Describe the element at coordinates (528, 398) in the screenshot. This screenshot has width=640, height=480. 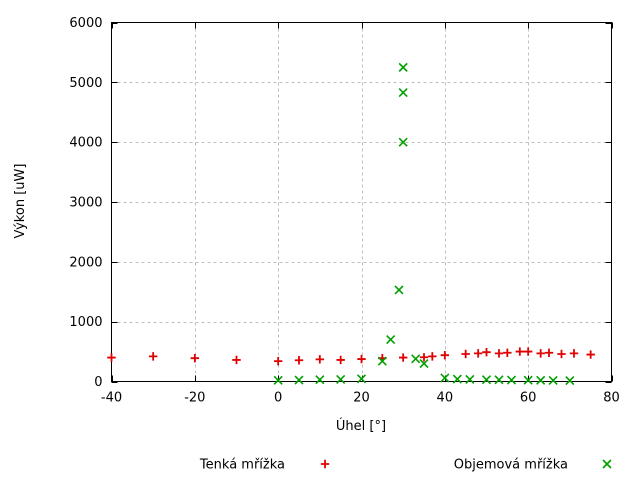
I see `x-tick-label: 60` at that location.